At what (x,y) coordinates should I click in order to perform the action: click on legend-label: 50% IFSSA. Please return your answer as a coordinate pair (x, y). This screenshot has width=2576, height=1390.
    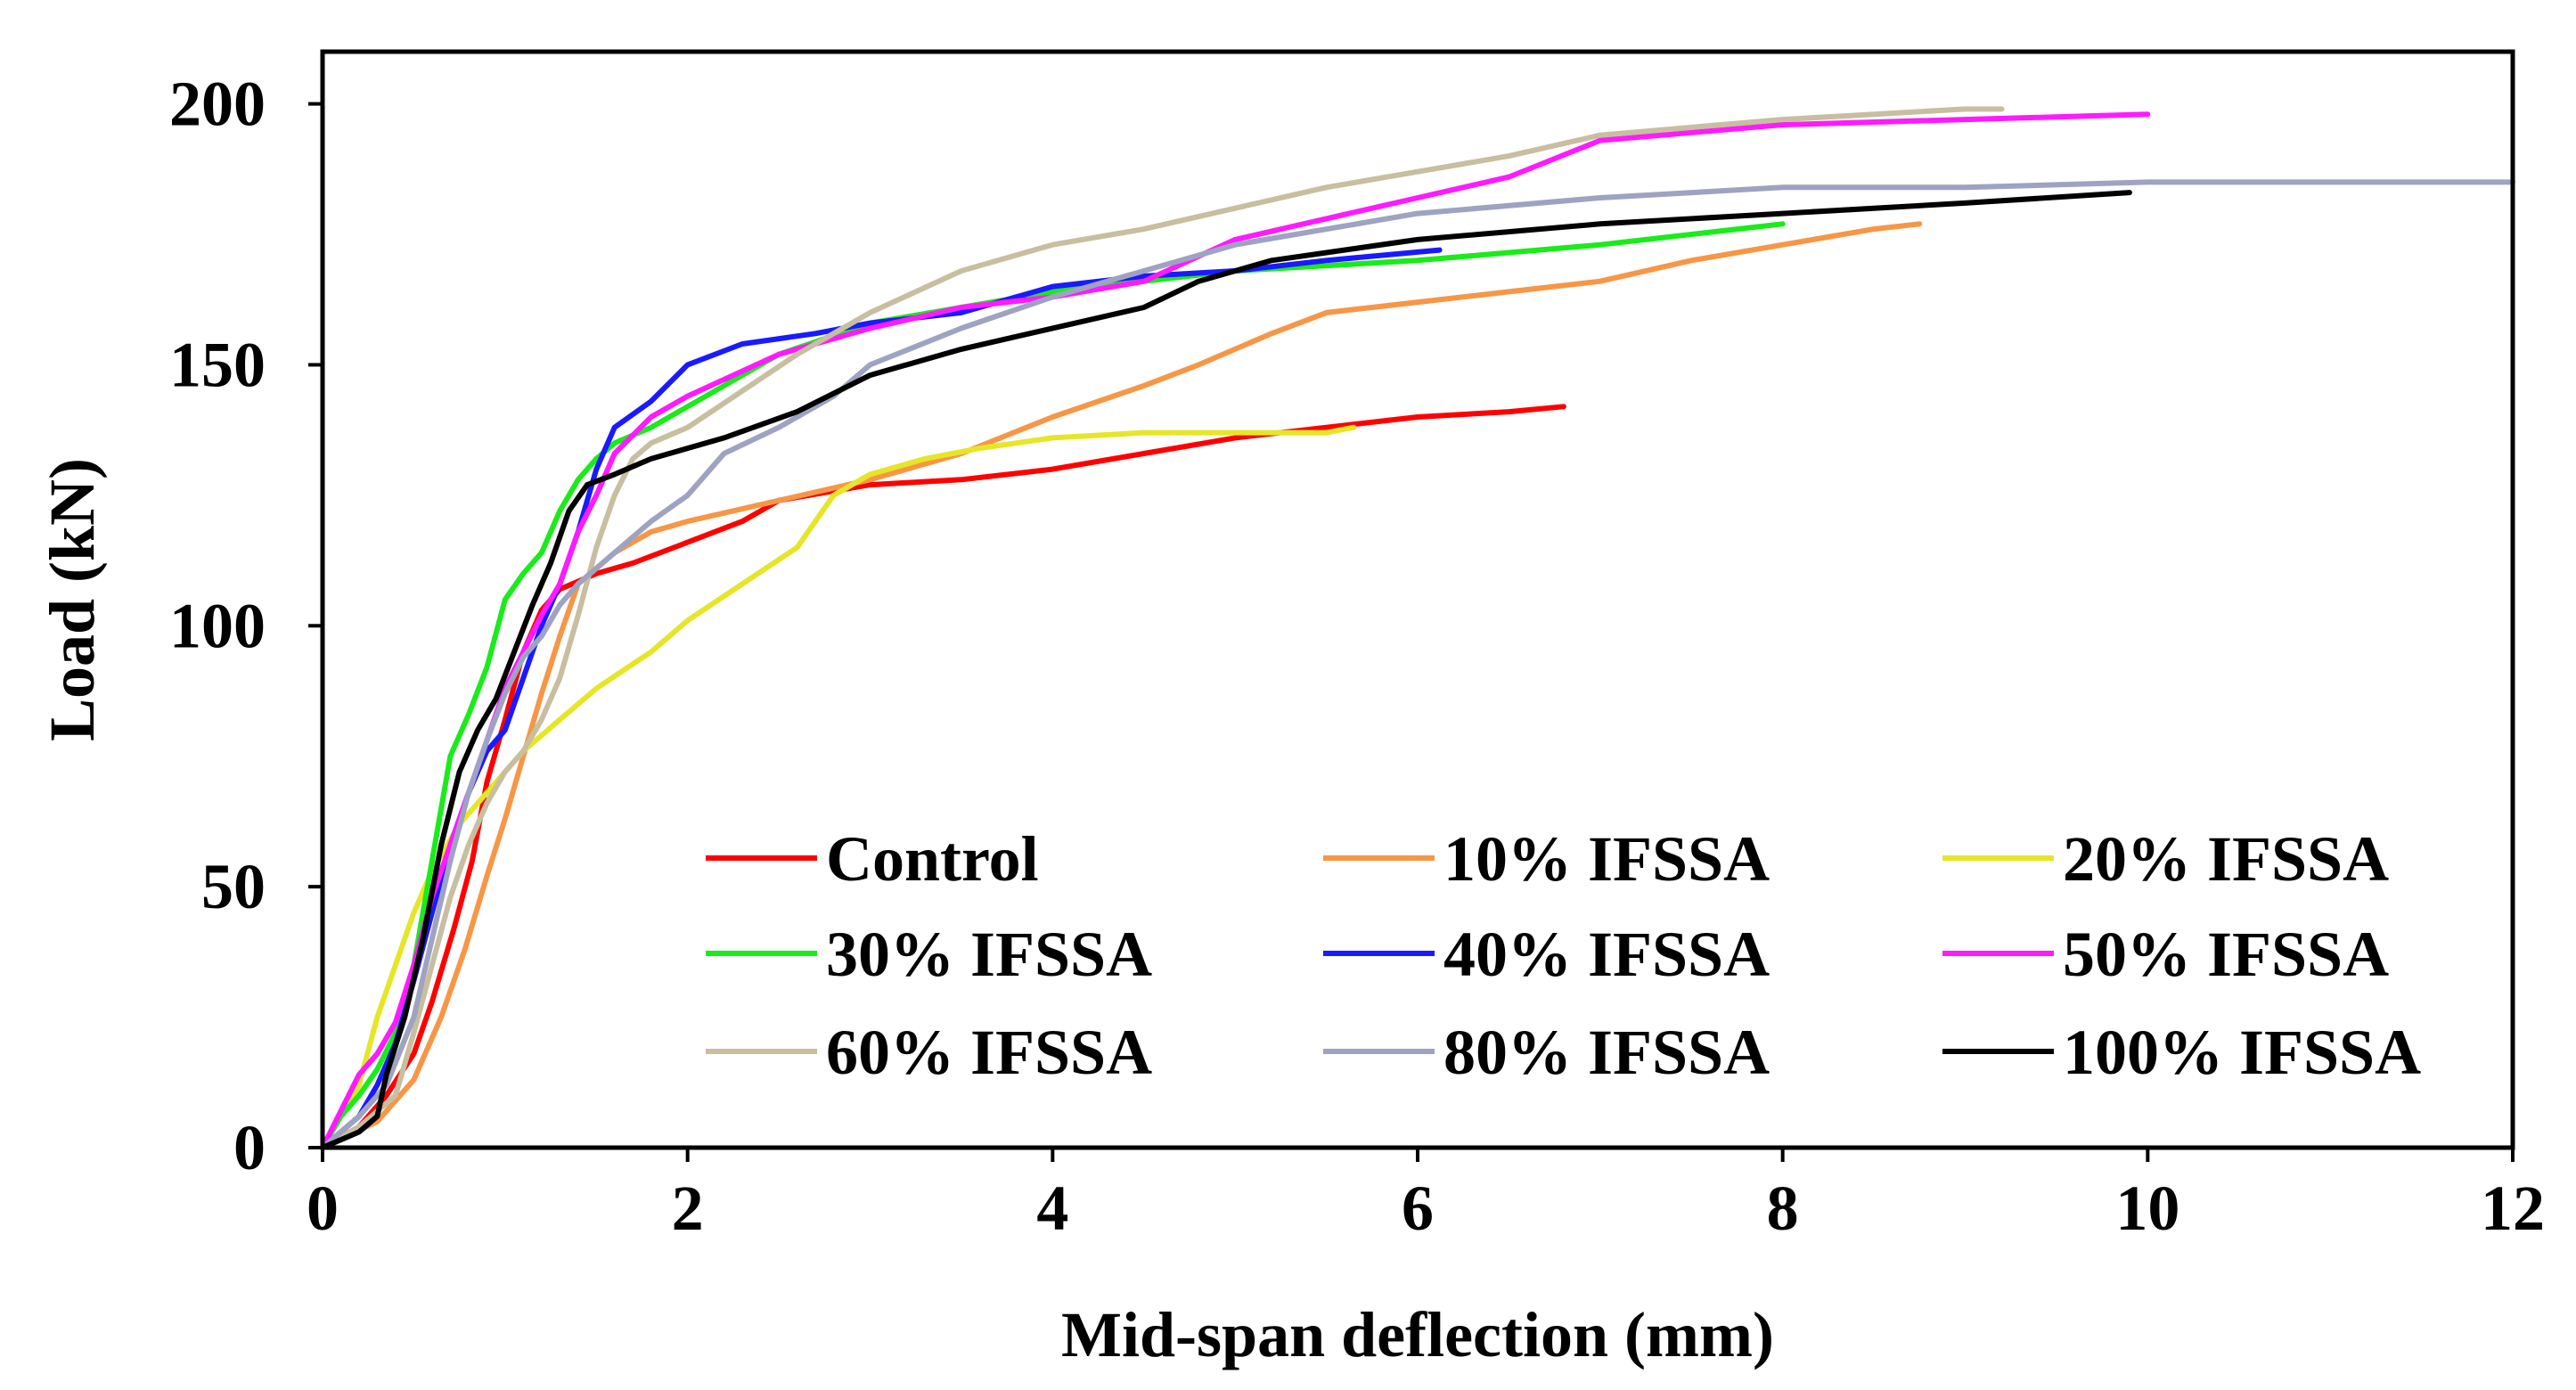
    Looking at the image, I should click on (2226, 954).